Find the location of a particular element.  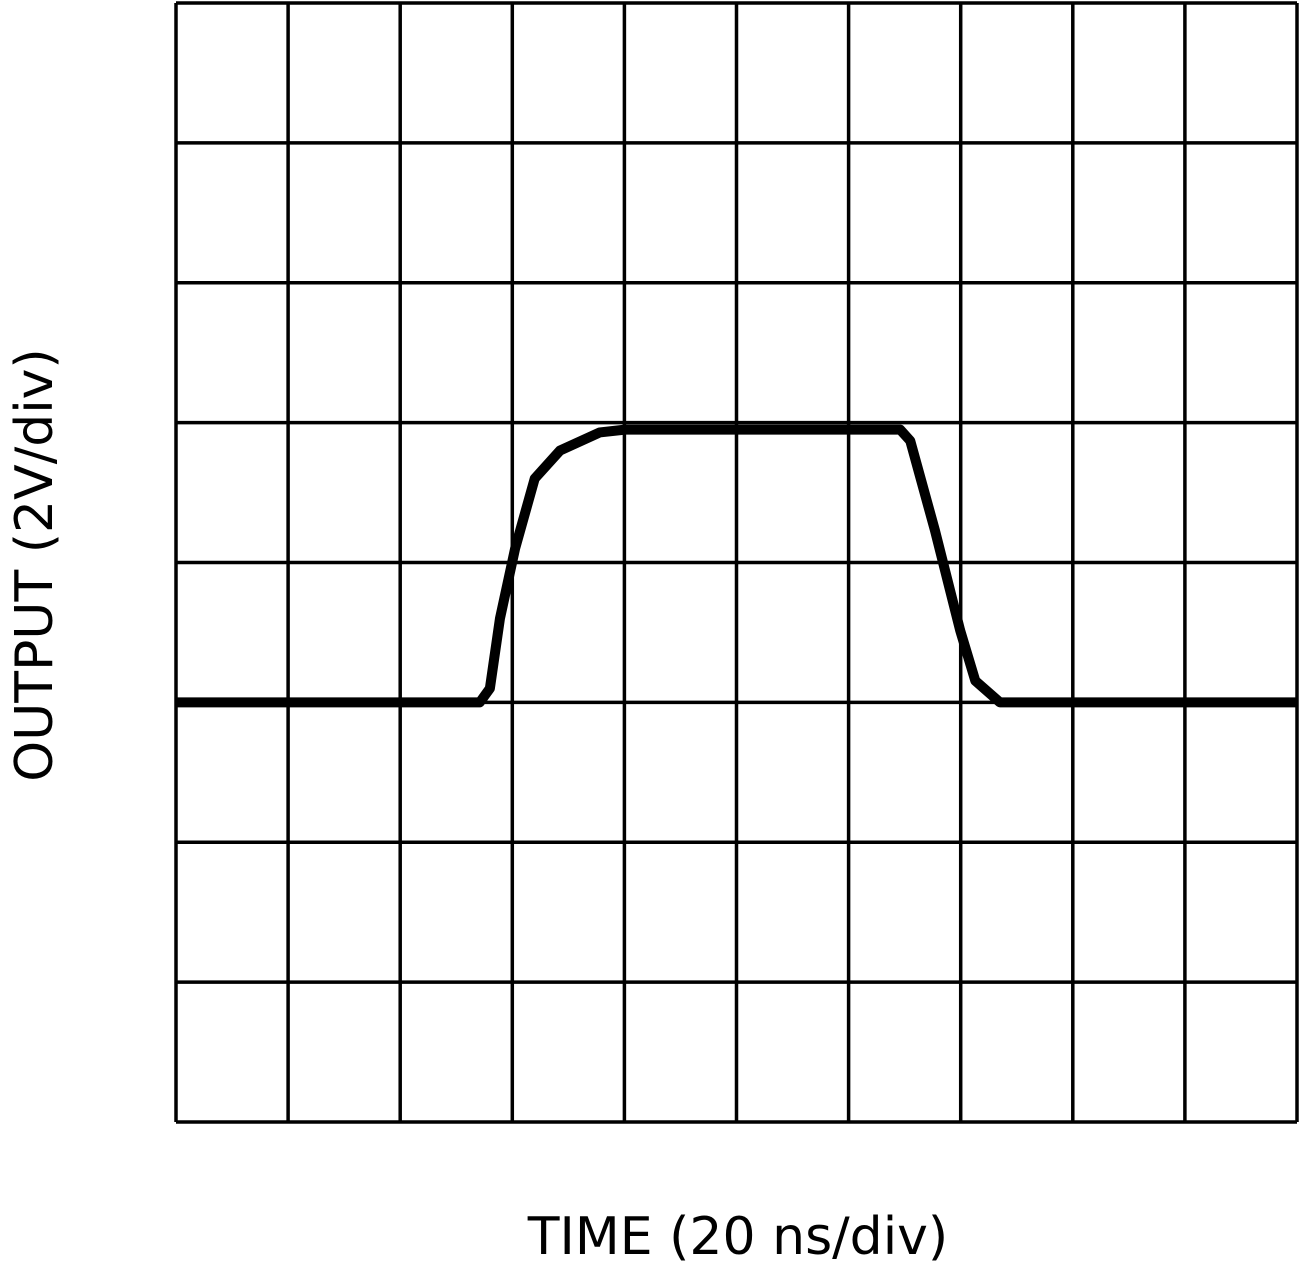

y-axis-label: OUTPUT (2V/div) is located at coordinates (35, 564).